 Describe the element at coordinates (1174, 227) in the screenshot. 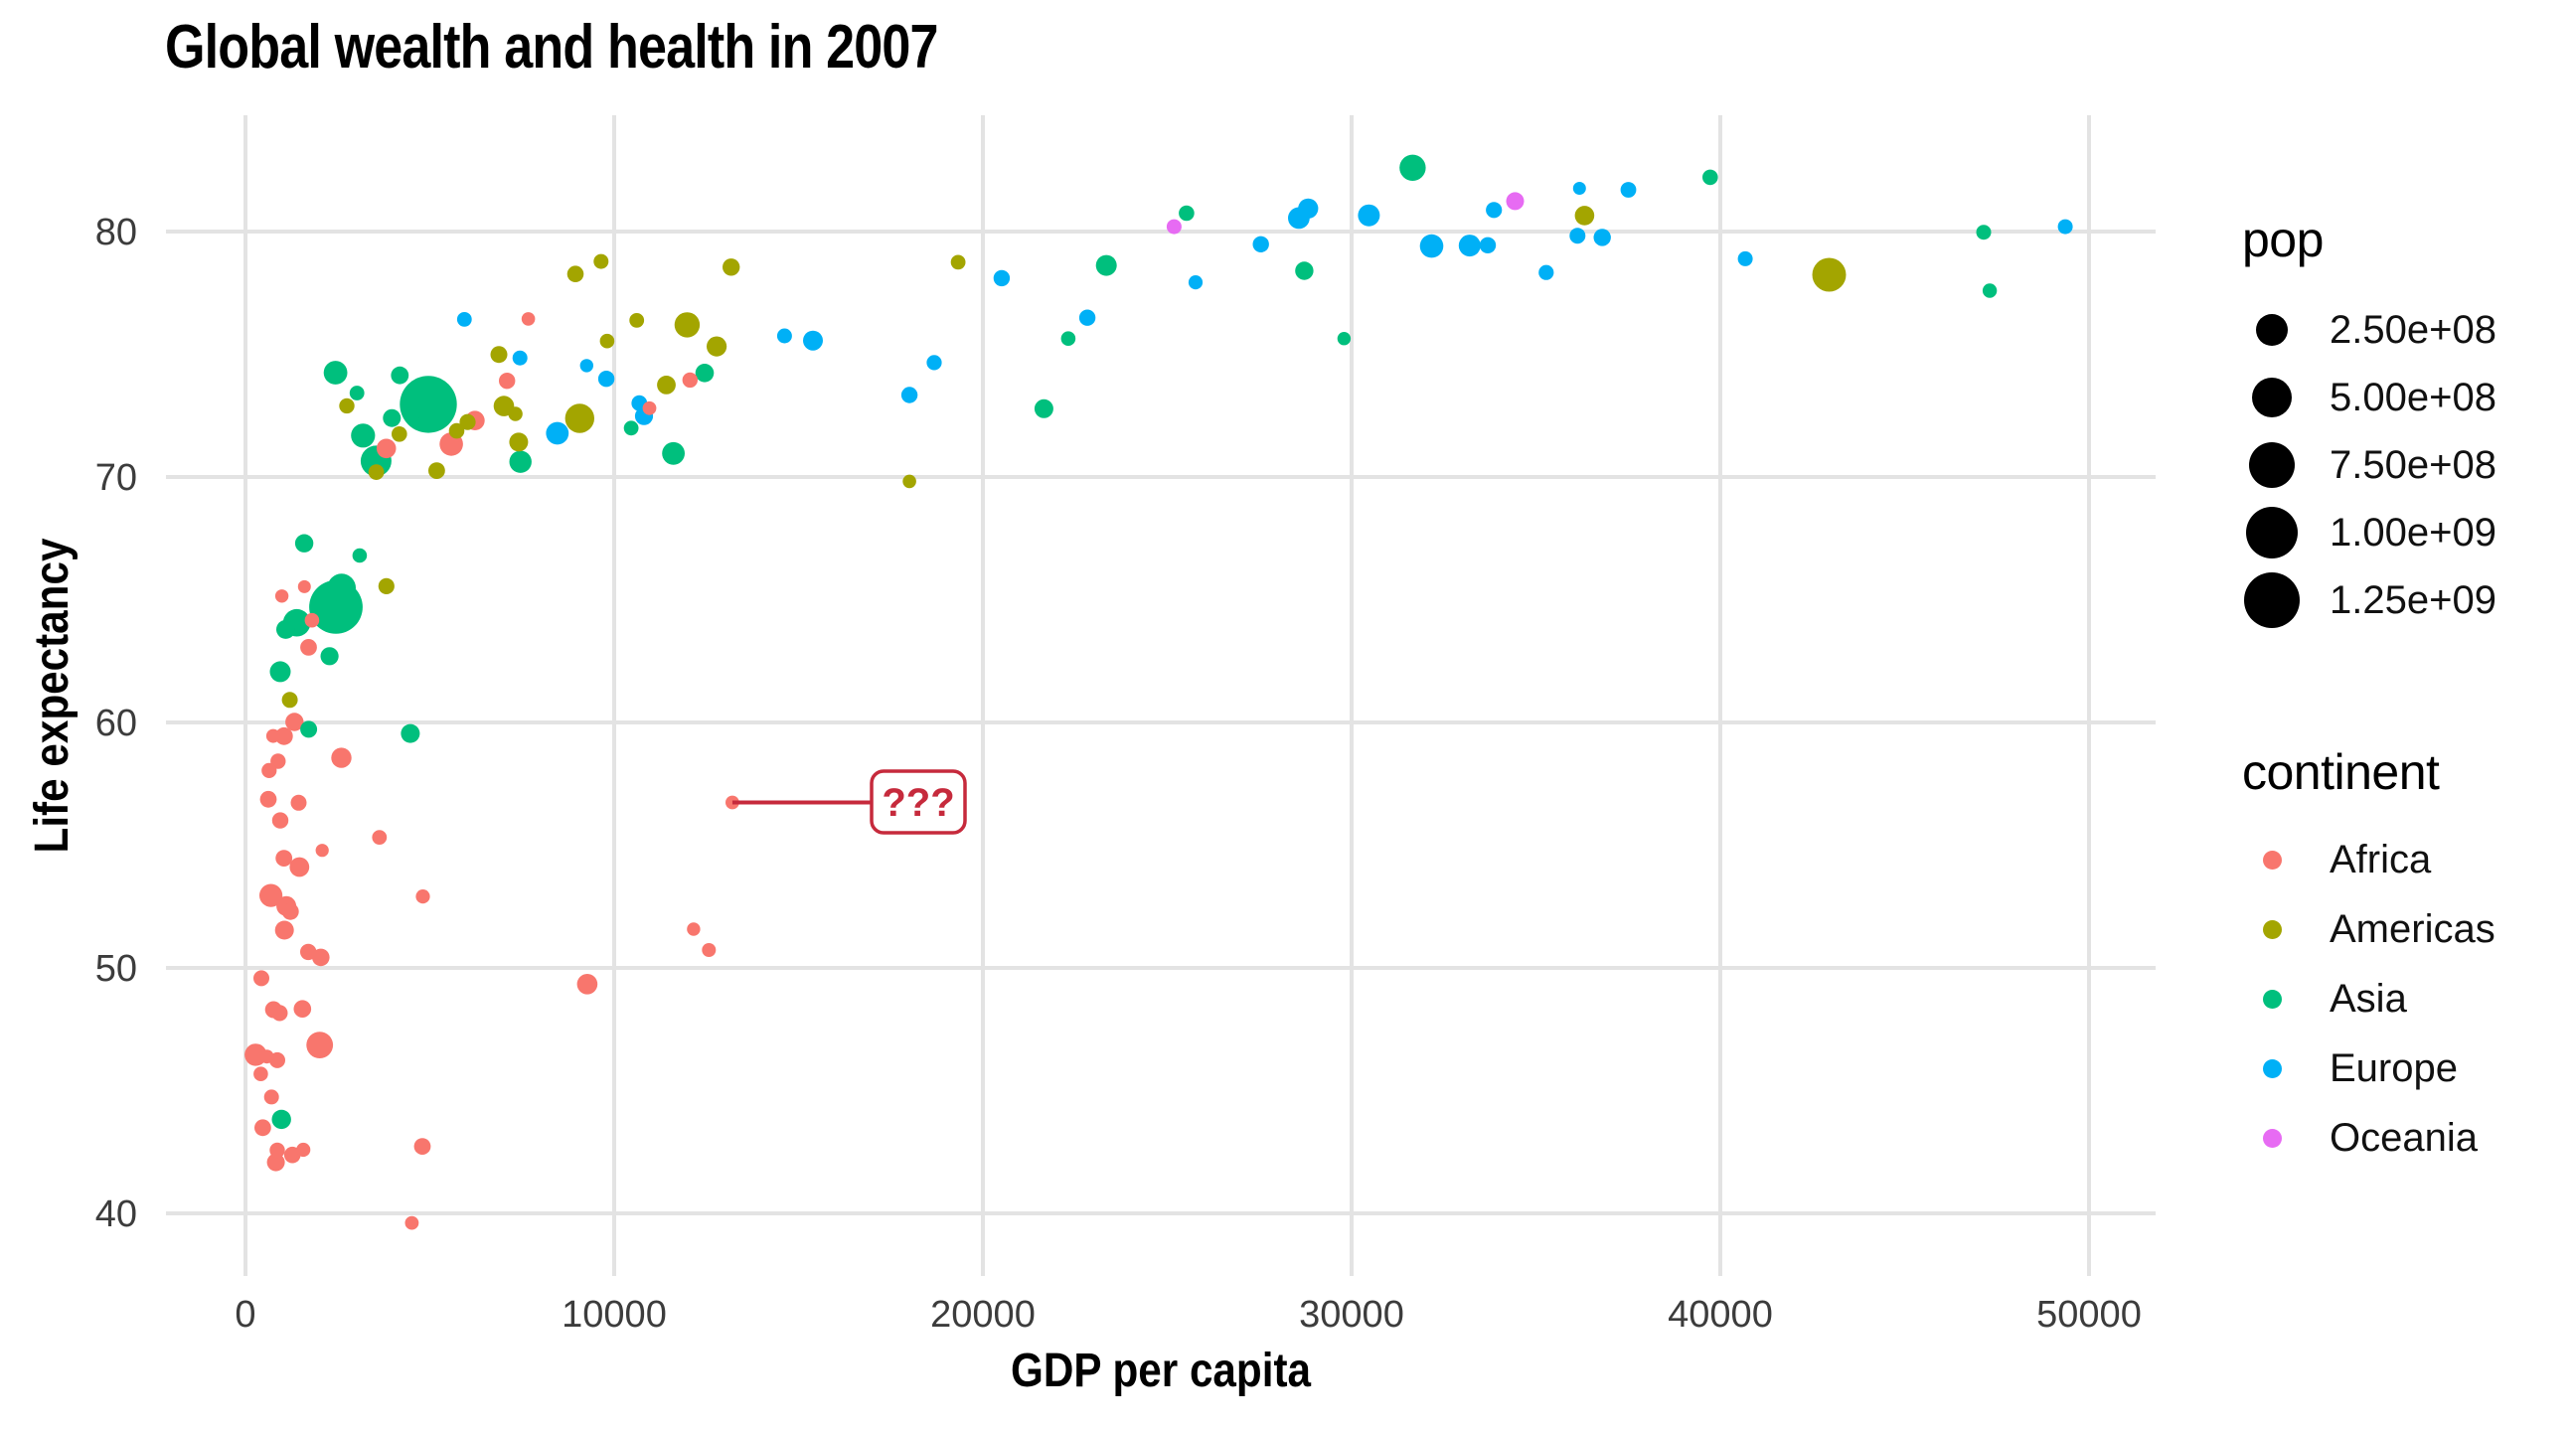

I see `data-point-oceania` at that location.